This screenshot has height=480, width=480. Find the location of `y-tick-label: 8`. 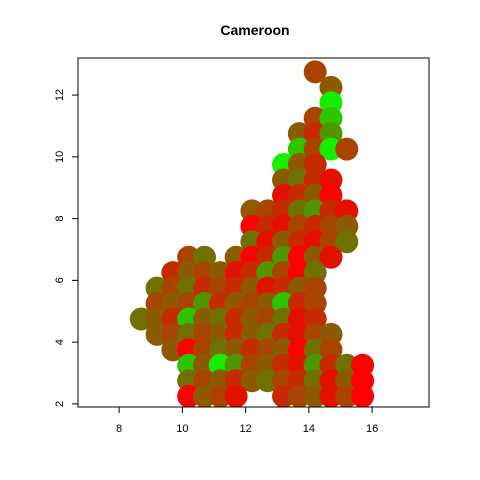

y-tick-label: 8 is located at coordinates (60, 219).